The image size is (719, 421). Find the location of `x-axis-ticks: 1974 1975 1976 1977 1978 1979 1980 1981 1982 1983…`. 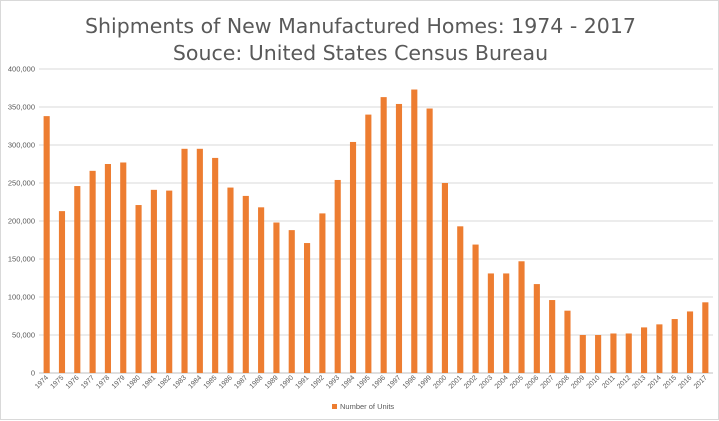

x-axis-ticks: 1974 1975 1976 1977 1978 1979 1980 1981 1982 1983… is located at coordinates (371, 382).